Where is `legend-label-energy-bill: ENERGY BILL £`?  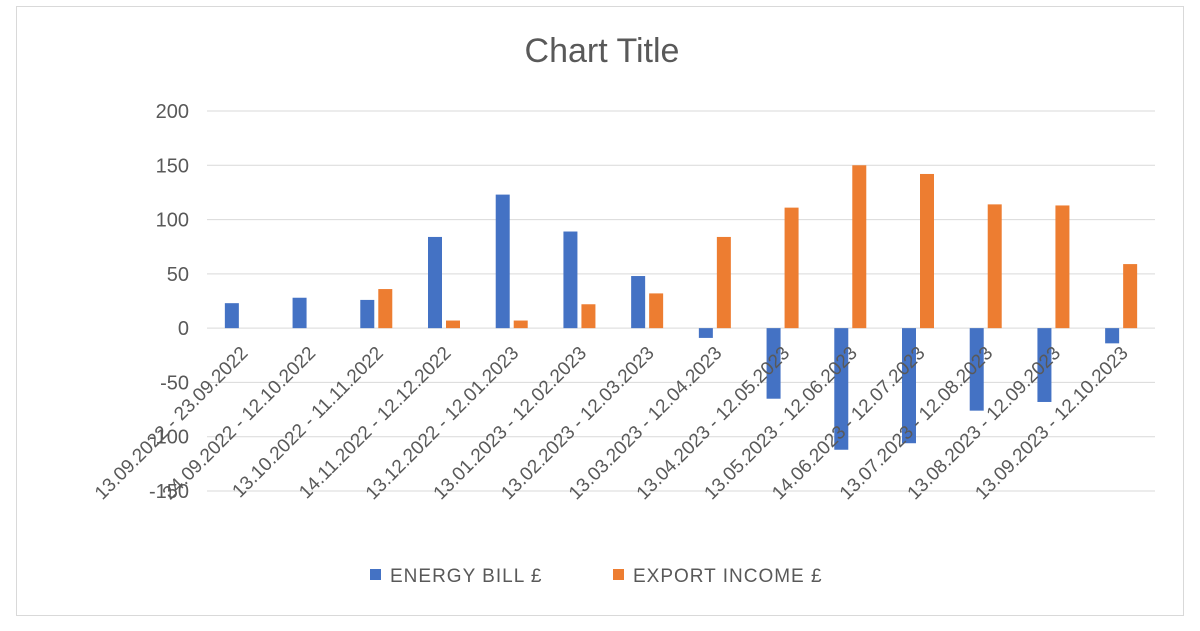
legend-label-energy-bill: ENERGY BILL £ is located at coordinates (466, 576).